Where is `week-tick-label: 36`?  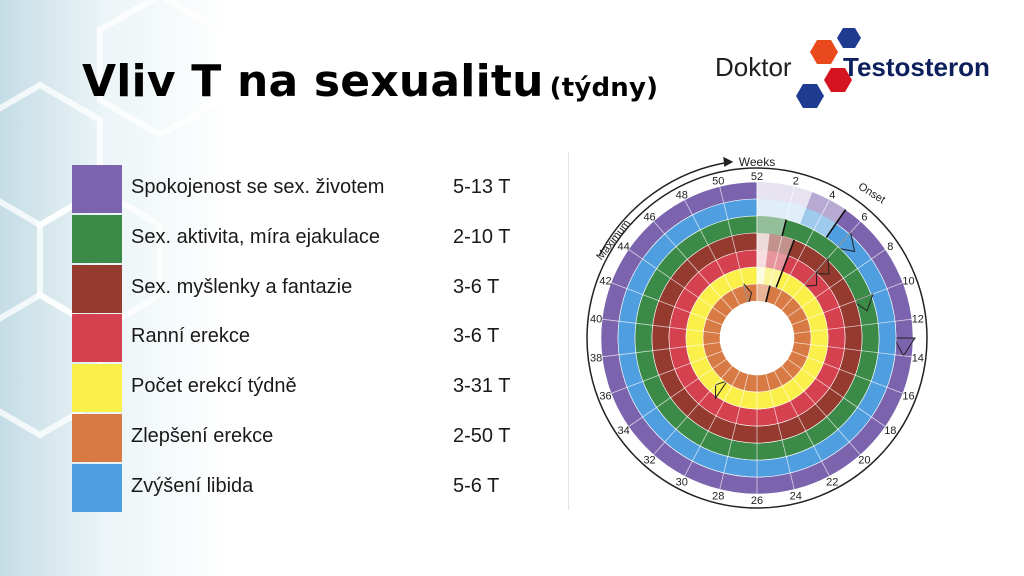 week-tick-label: 36 is located at coordinates (605, 396).